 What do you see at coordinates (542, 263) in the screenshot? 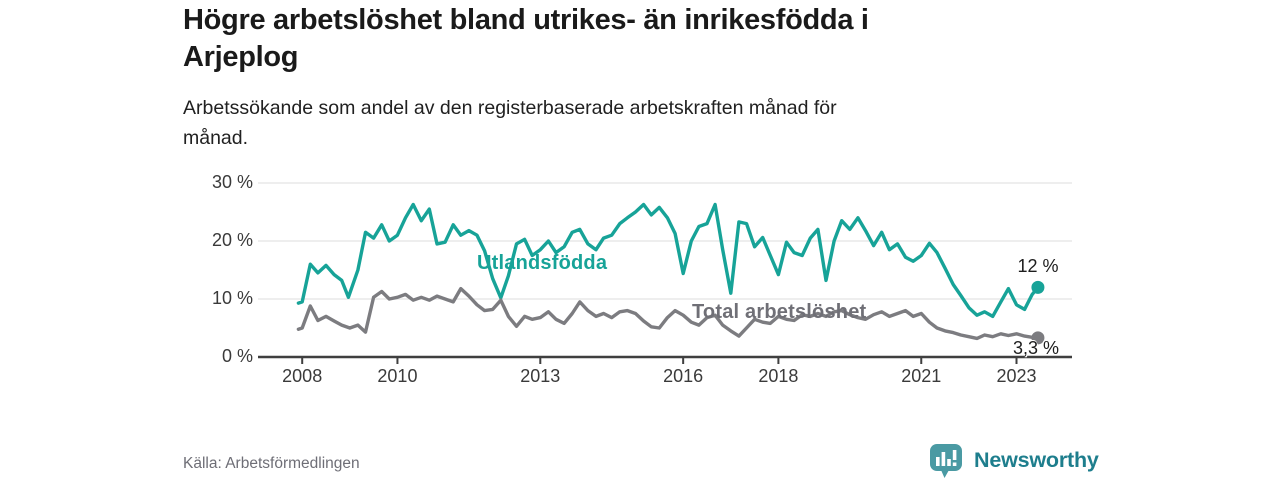
I see `series-label-utlandsfodda: Utlandsfödda` at bounding box center [542, 263].